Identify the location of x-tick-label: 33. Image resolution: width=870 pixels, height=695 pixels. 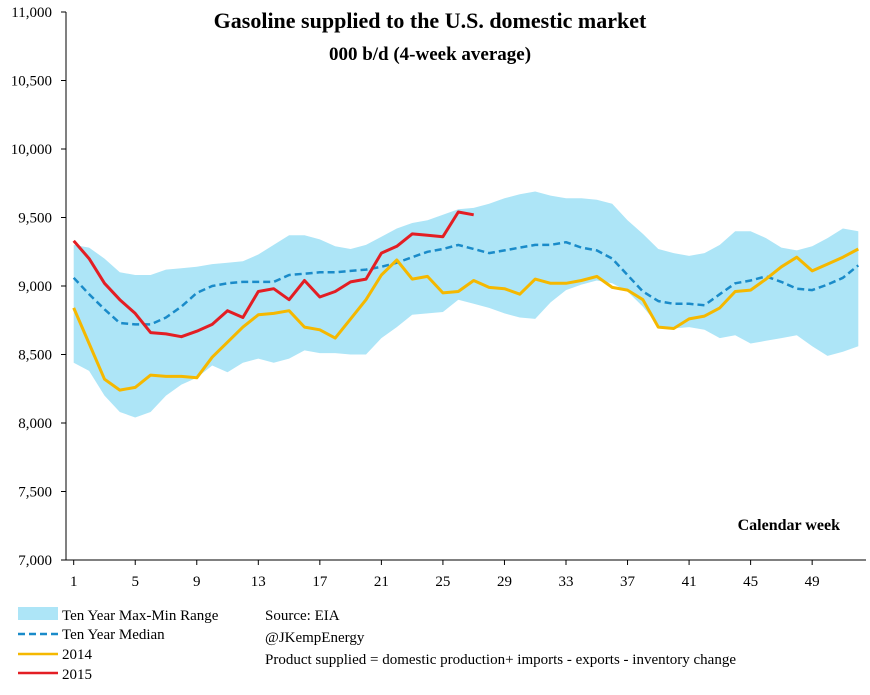
(566, 582).